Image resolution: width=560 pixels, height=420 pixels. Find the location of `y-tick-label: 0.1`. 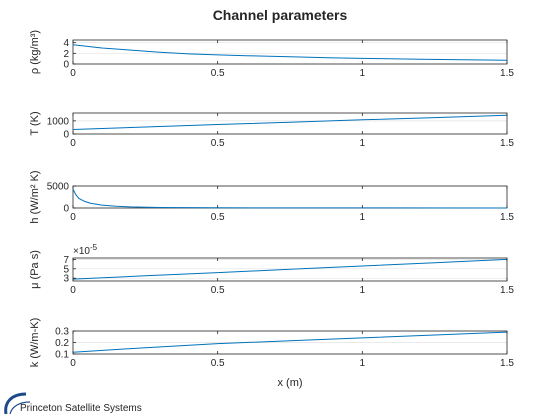

y-tick-label: 0.1 is located at coordinates (62, 355).